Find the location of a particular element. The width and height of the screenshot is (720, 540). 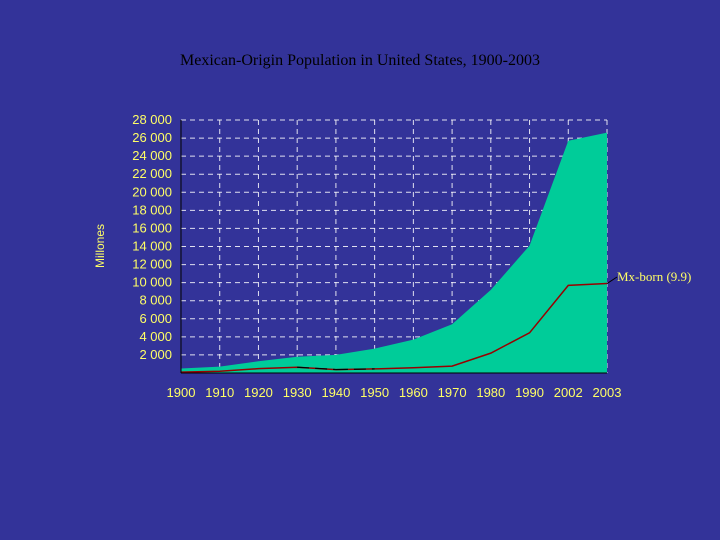

y-tick-label-4000: 4 000 is located at coordinates (155, 336).